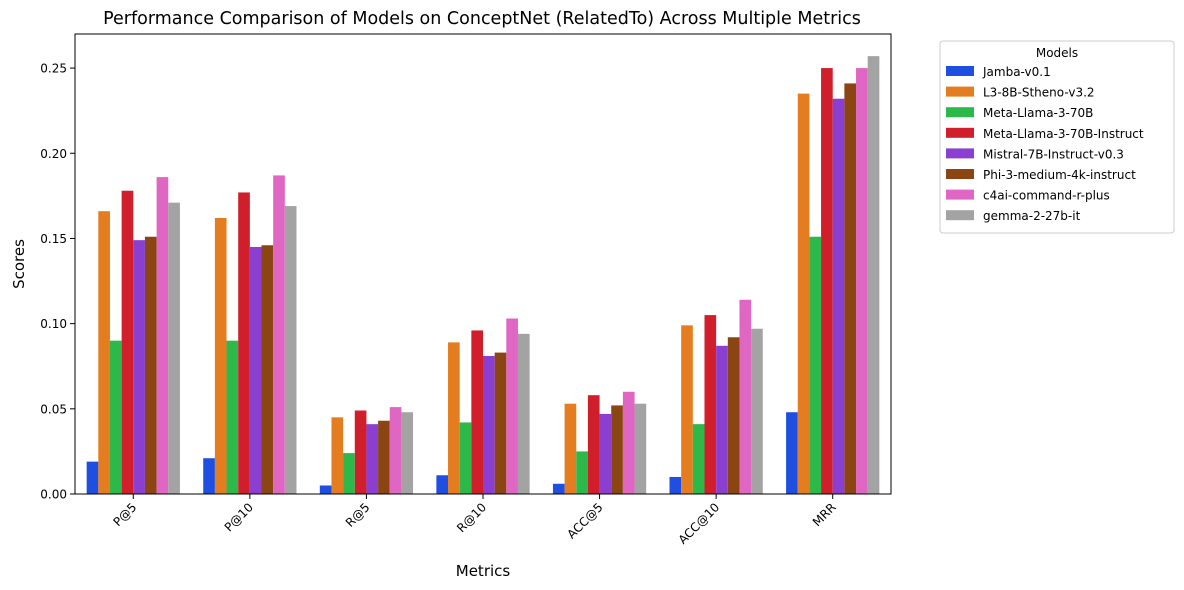 The width and height of the screenshot is (1184, 590). What do you see at coordinates (358, 515) in the screenshot?
I see `x-tick-label: R@5` at bounding box center [358, 515].